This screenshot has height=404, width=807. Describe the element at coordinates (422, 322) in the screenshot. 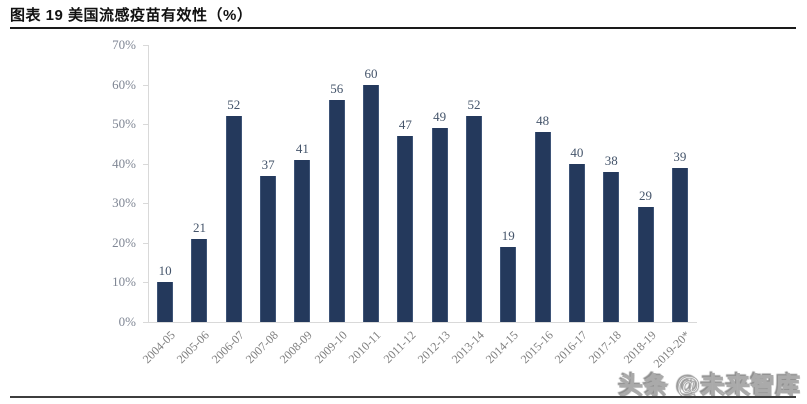

I see `x-axis-line` at that location.